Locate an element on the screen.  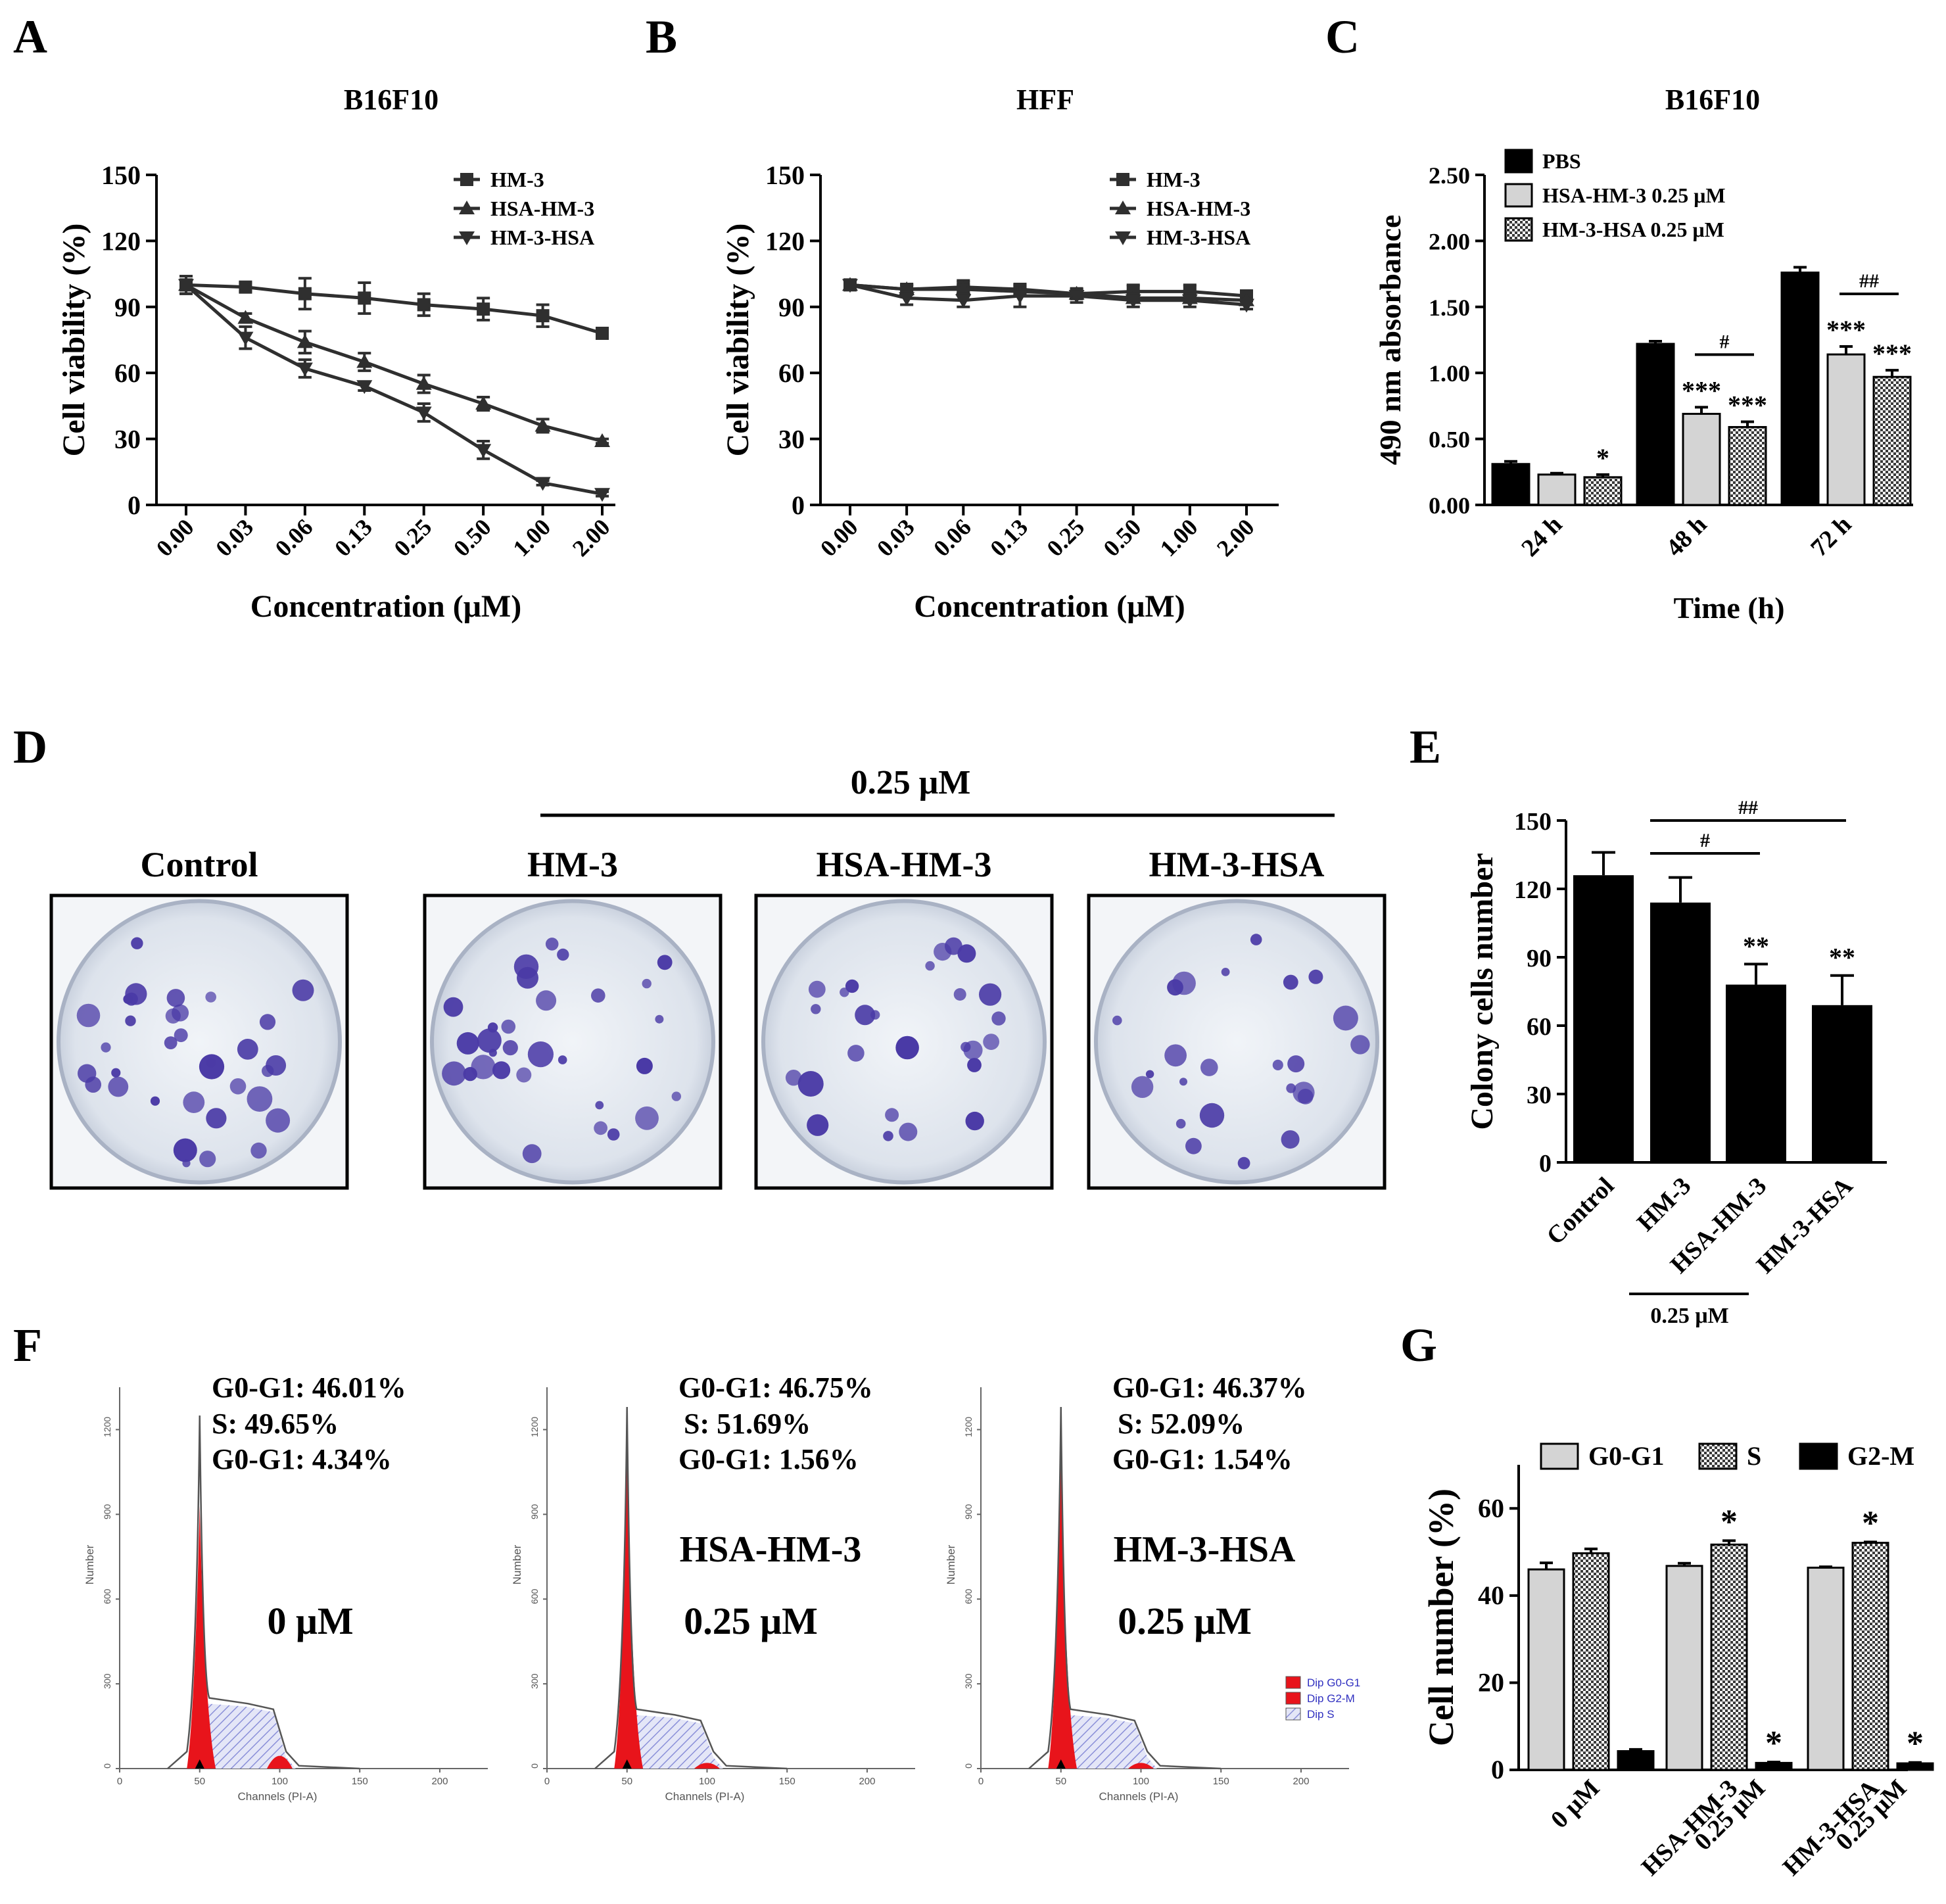
x-tick-label: 100 is located at coordinates (280, 1781).